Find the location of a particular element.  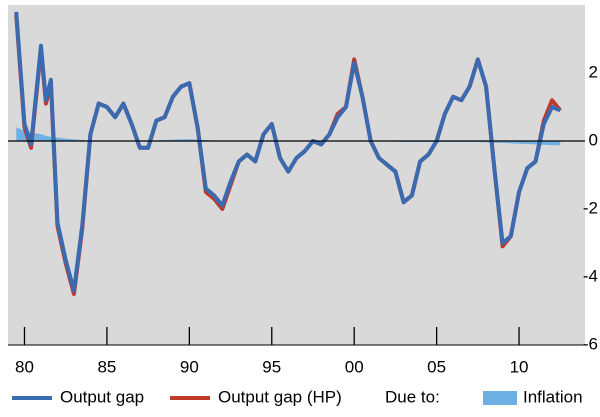

legend-title: Due to: is located at coordinates (412, 396).